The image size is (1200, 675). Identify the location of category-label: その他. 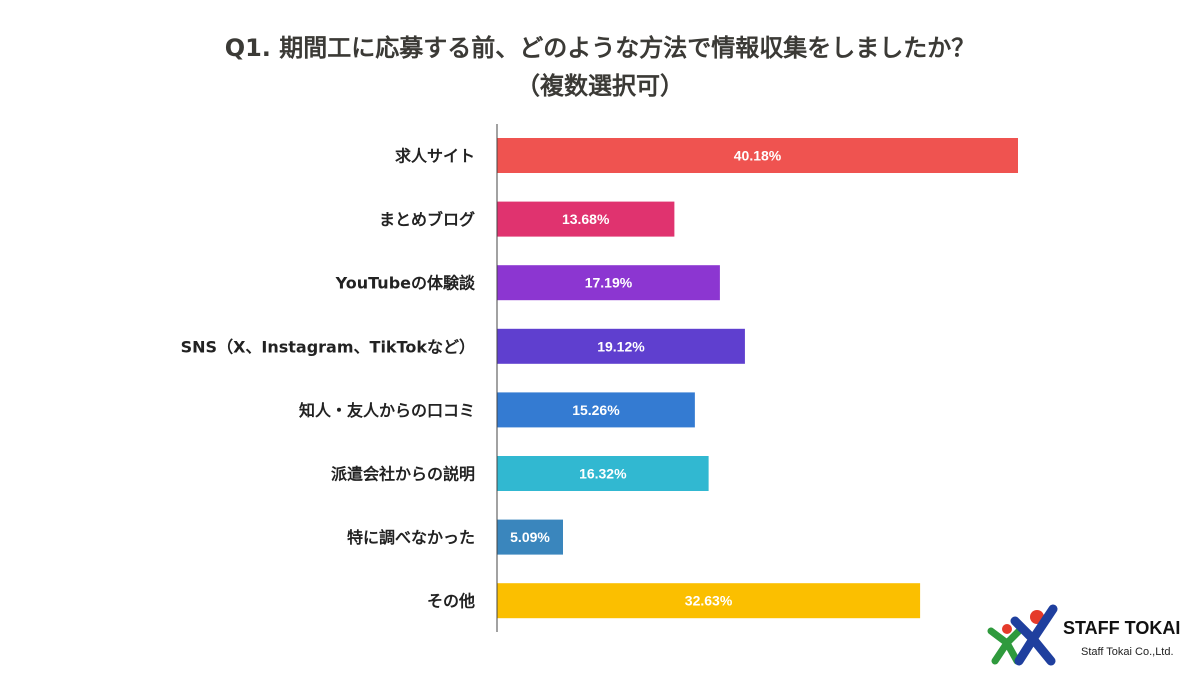
(451, 601).